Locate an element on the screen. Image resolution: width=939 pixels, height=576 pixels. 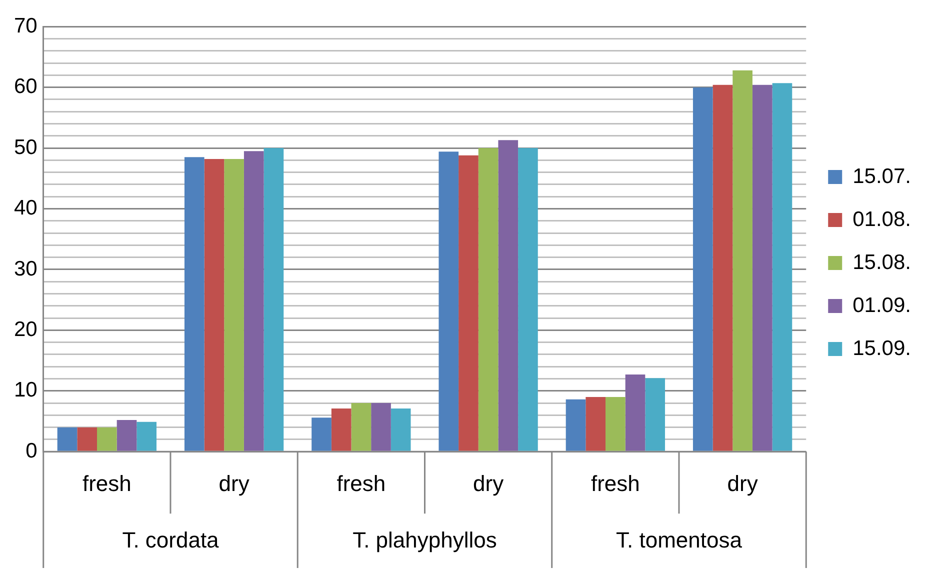
legend-label: 15.08. is located at coordinates (882, 262).